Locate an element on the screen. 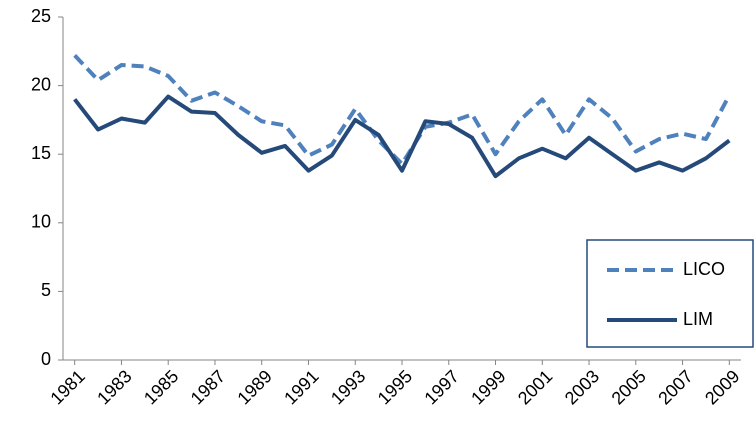  x-tick-label: 1999 is located at coordinates (488, 387).